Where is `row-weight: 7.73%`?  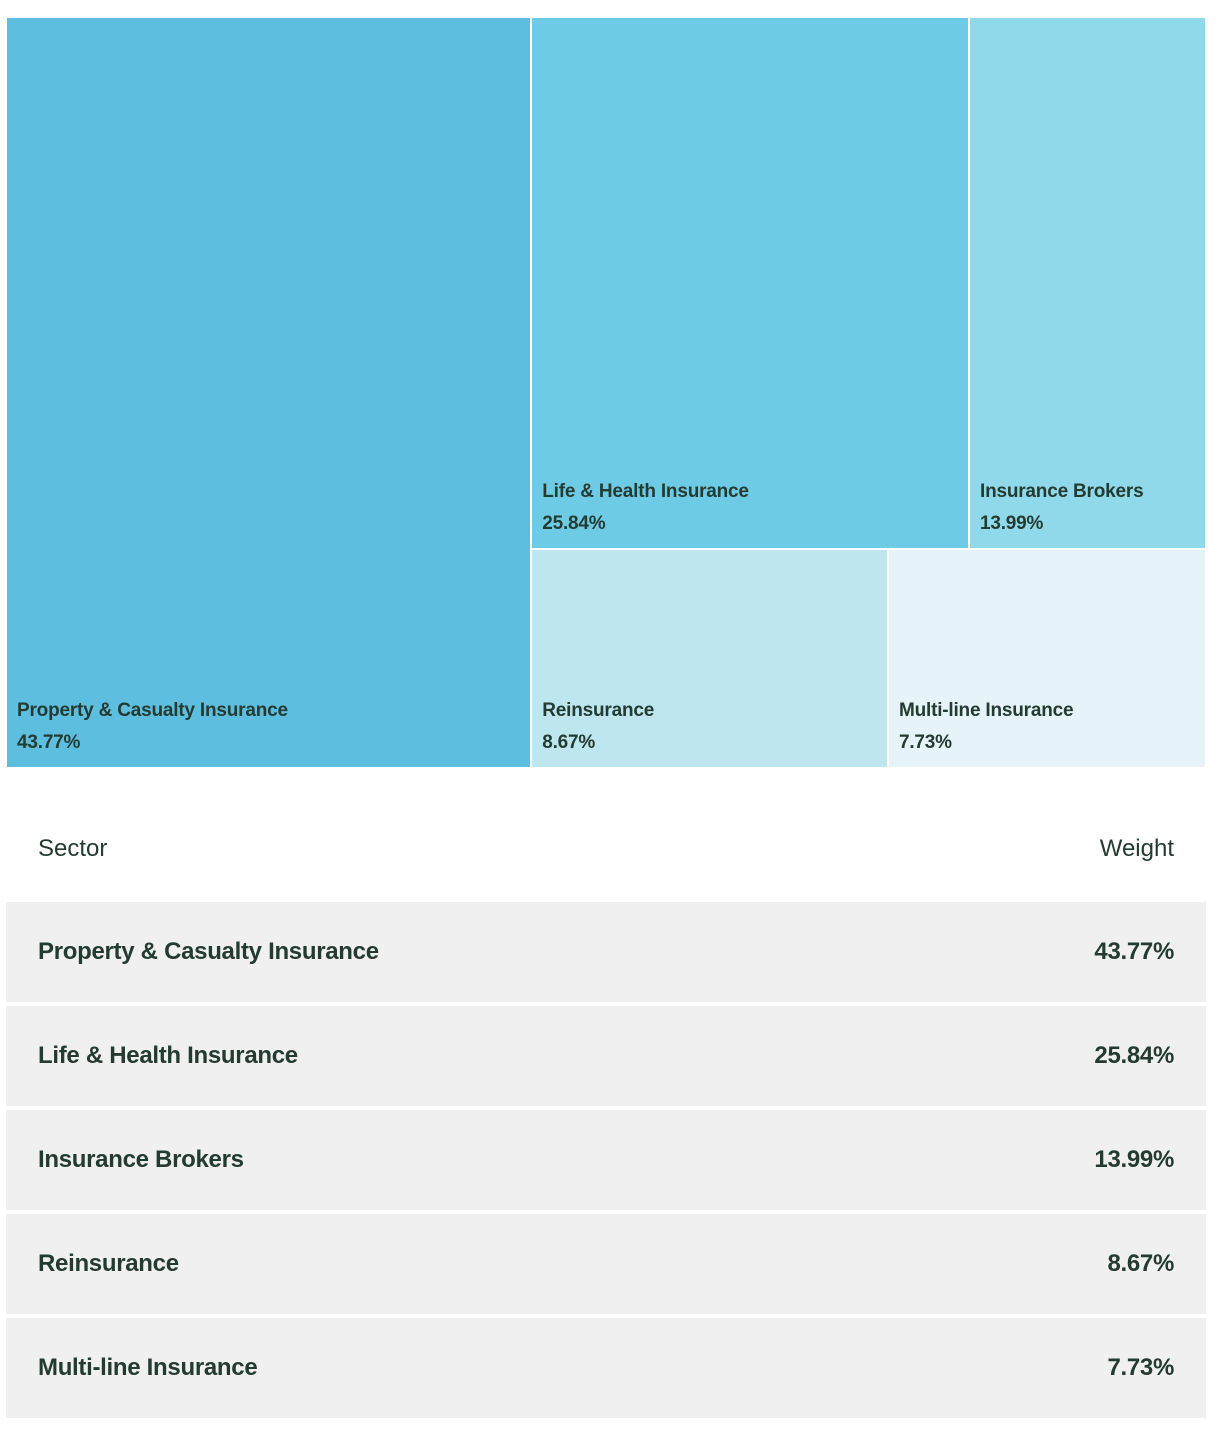
row-weight: 7.73% is located at coordinates (1140, 1367).